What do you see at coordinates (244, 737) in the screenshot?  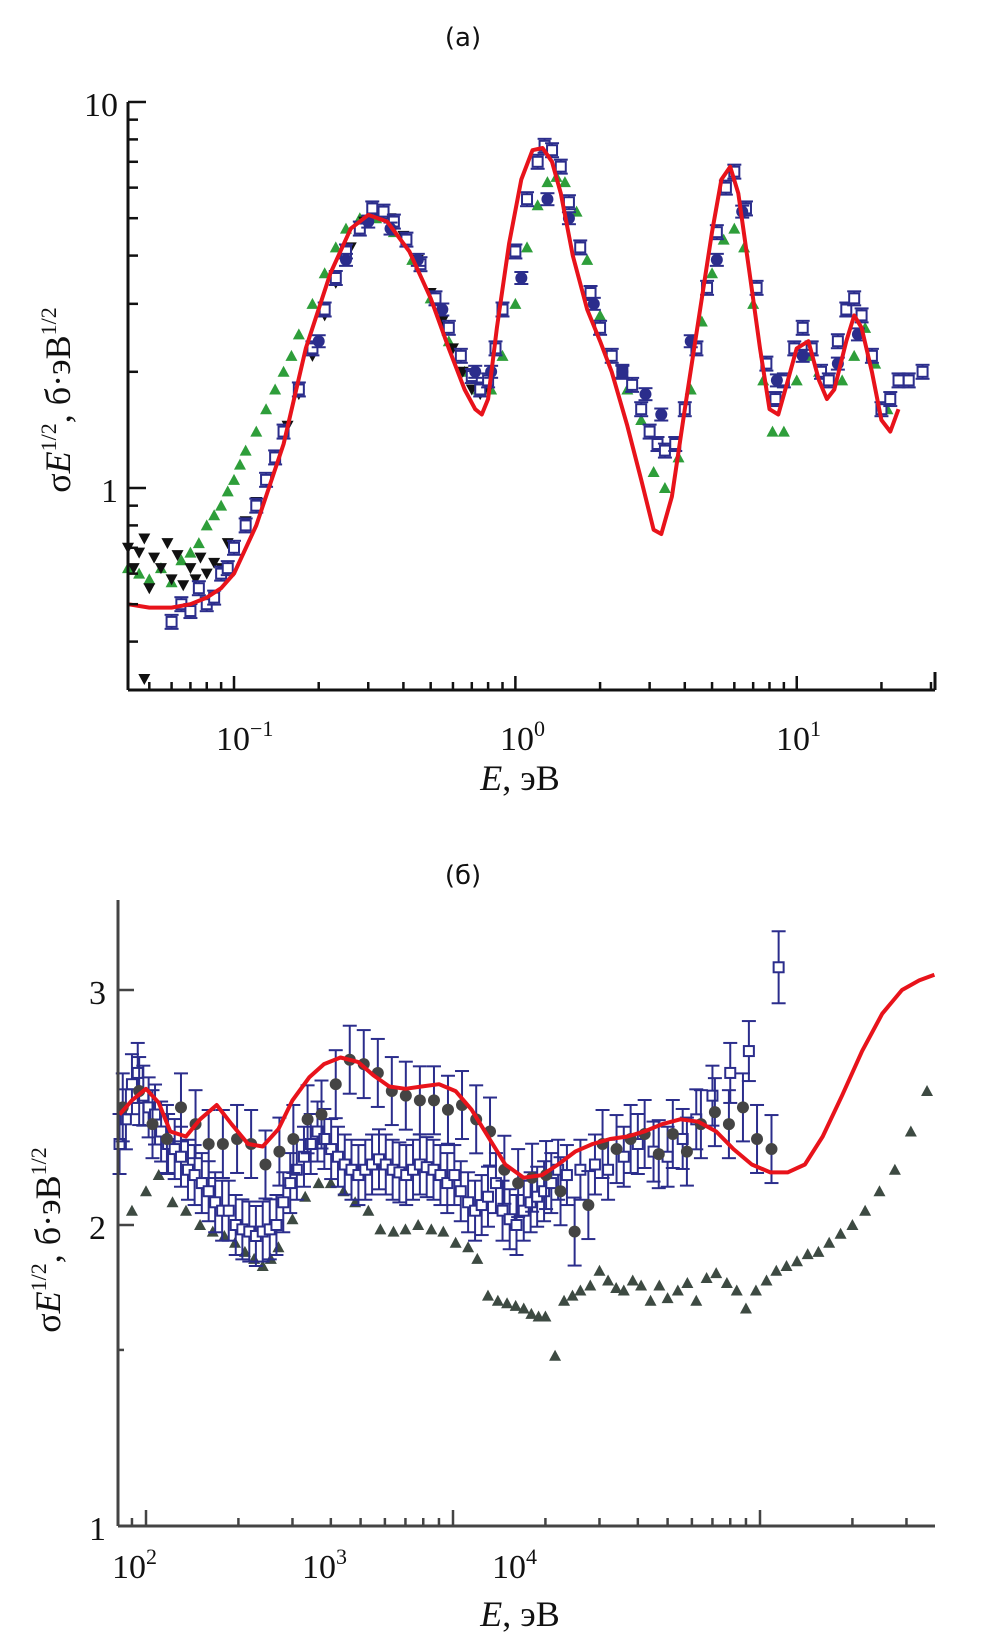 I see `panel-a-xtick-0.1: 10⁻¹` at bounding box center [244, 737].